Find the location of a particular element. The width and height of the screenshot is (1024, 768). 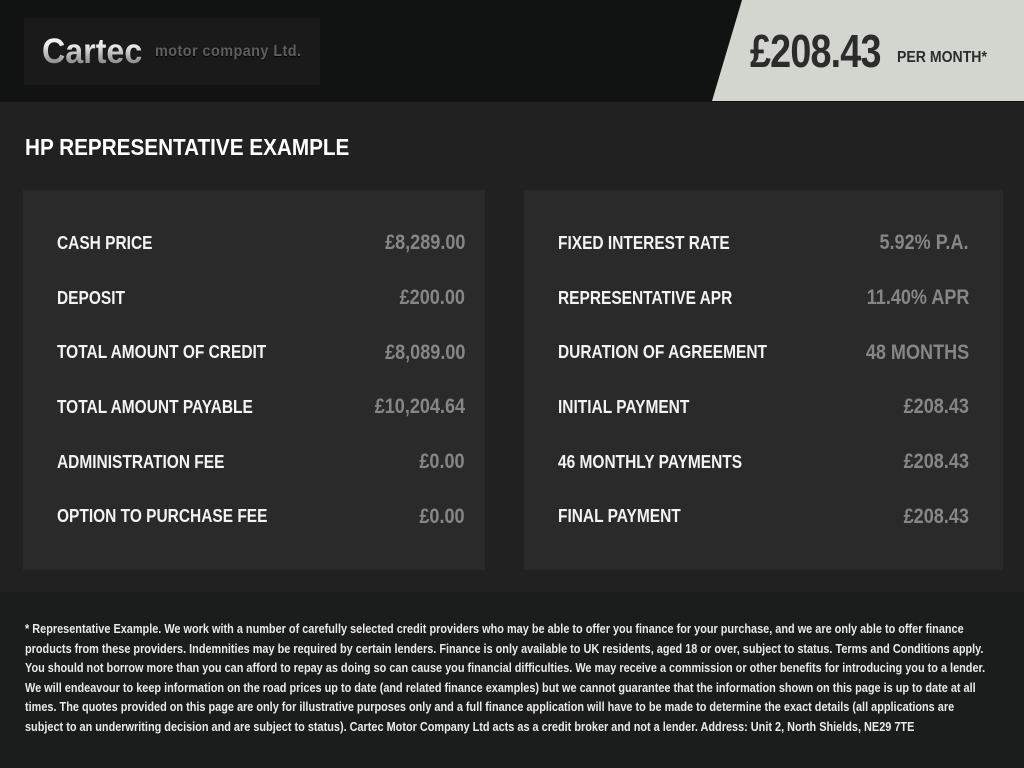

row-label: INITIAL PAYMENT is located at coordinates (624, 406).